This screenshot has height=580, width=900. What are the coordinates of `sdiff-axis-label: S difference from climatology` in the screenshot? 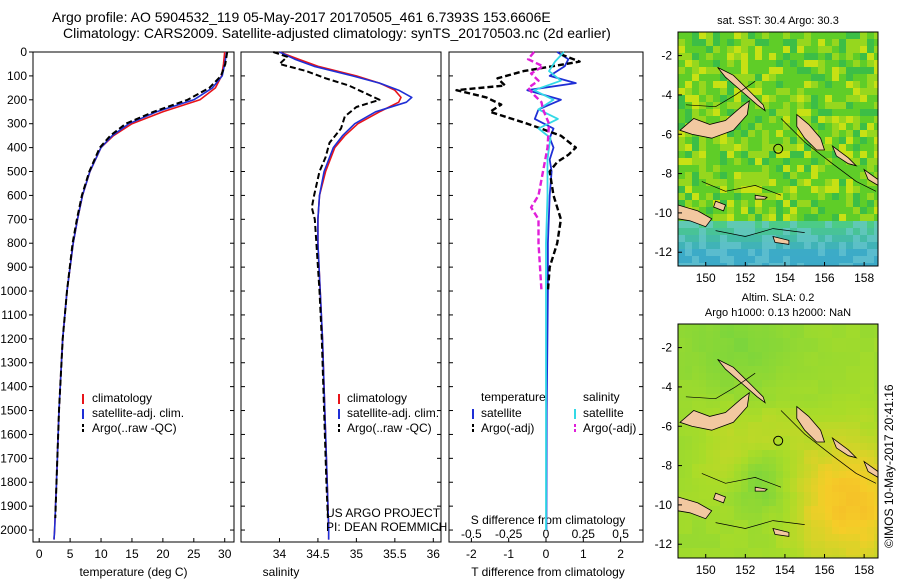 It's located at (548, 520).